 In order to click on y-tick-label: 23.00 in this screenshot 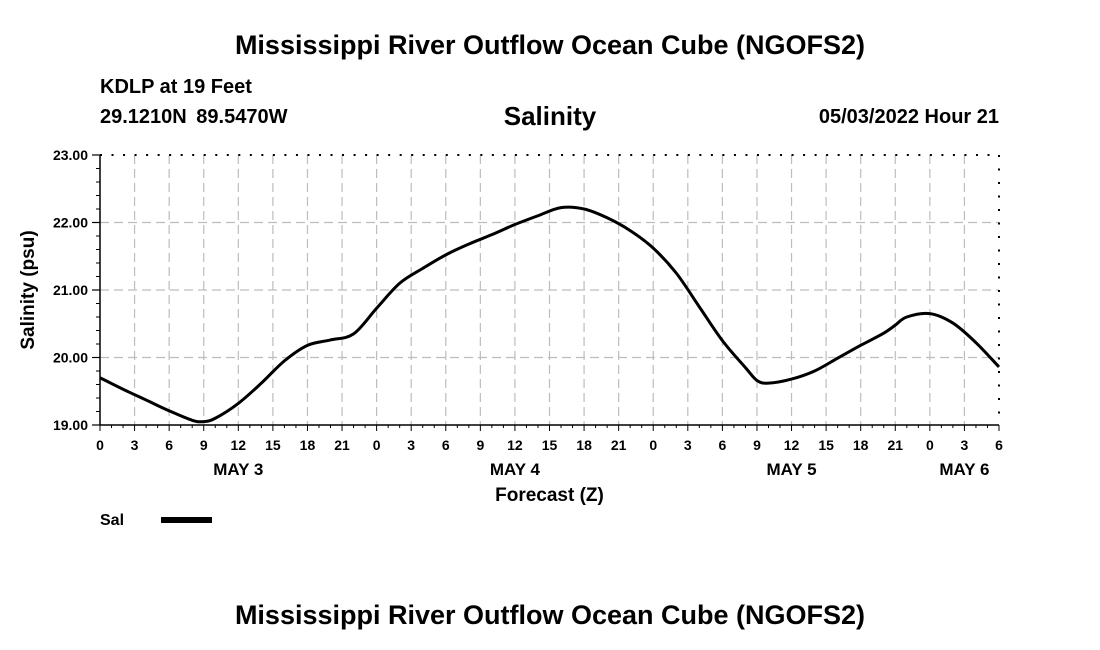, I will do `click(70, 155)`.